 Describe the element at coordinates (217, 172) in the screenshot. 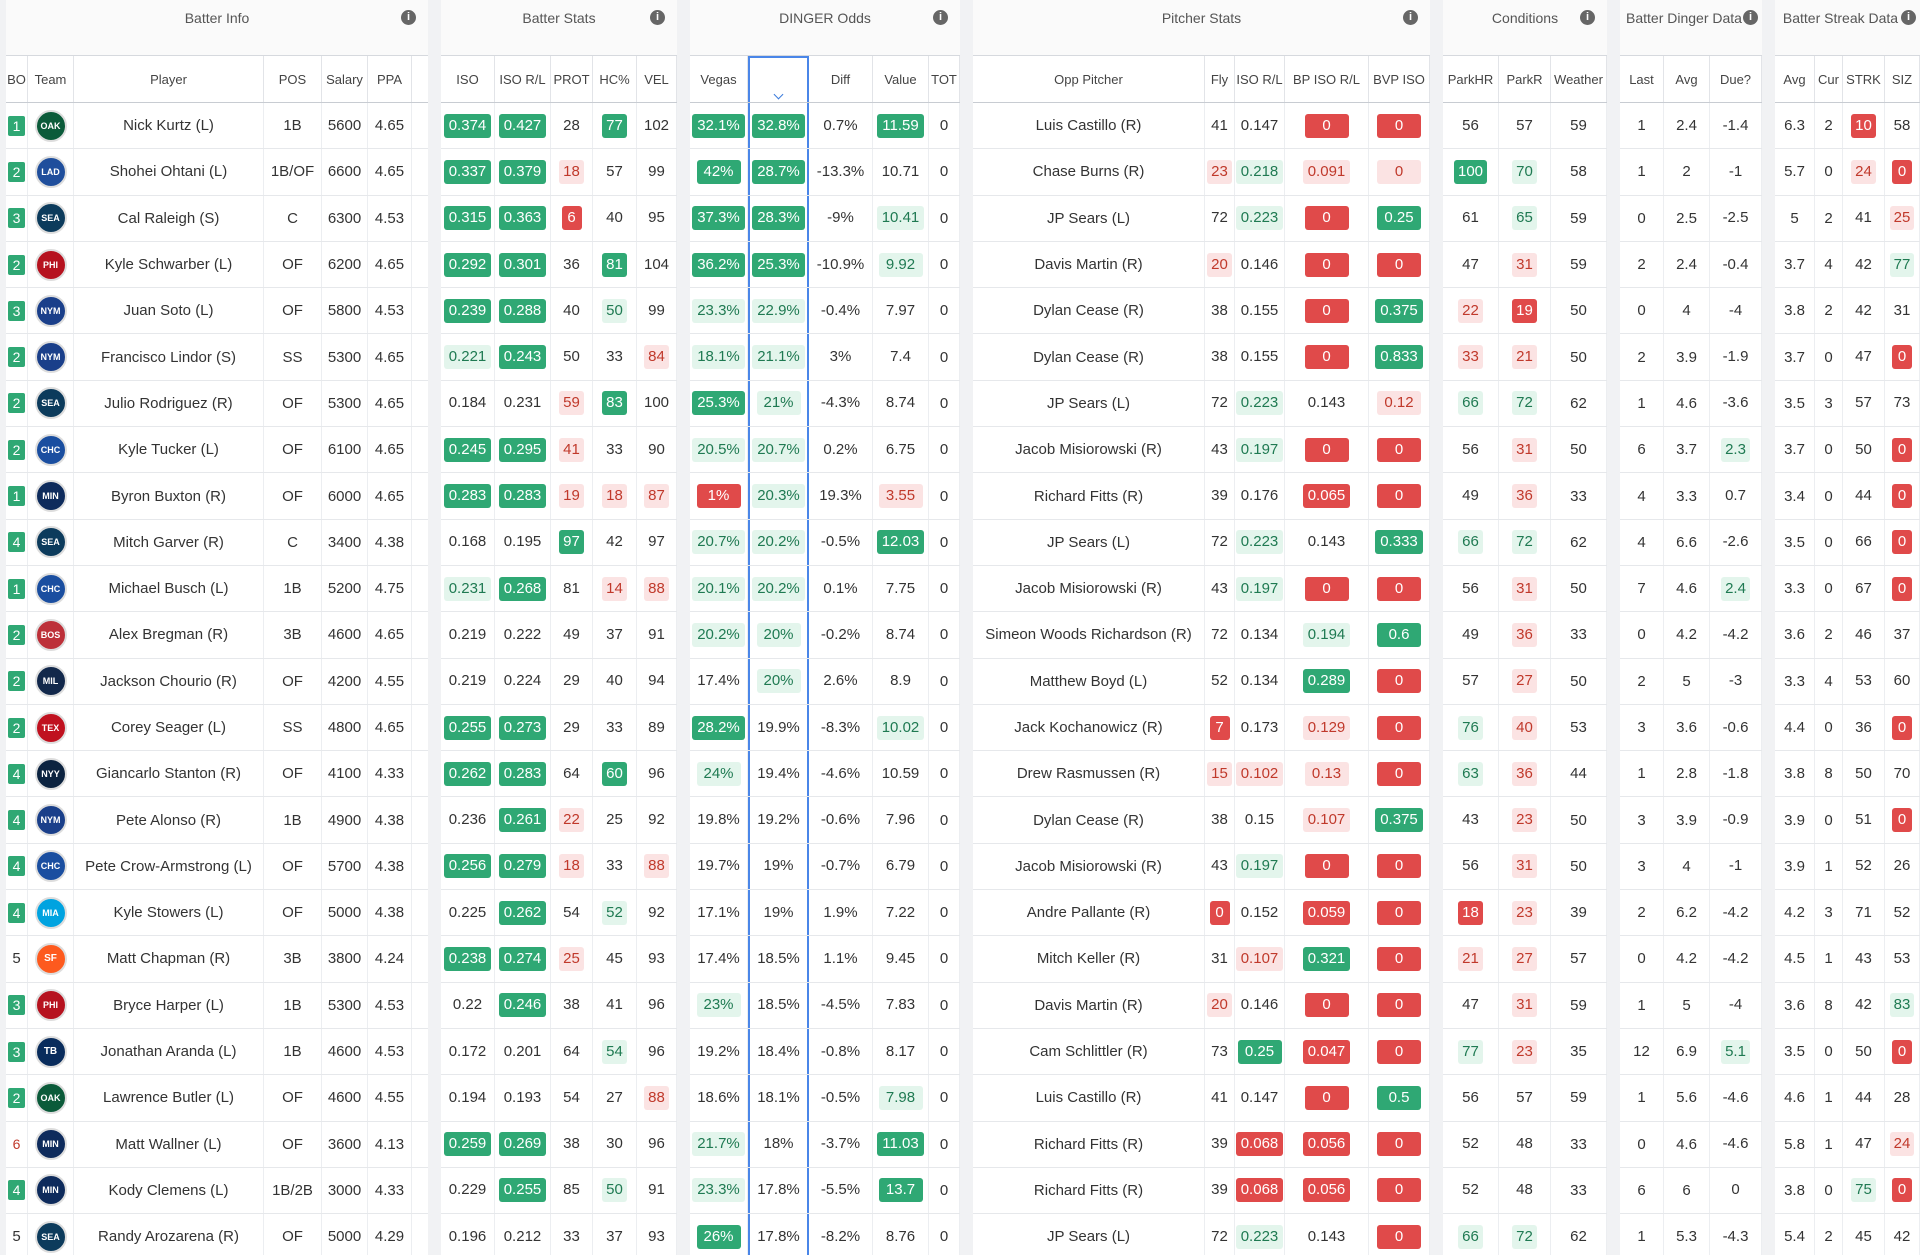

I see `table-row: 2 LAD Shohei Ohtani (L) 1B/OF 6600 4.65` at that location.